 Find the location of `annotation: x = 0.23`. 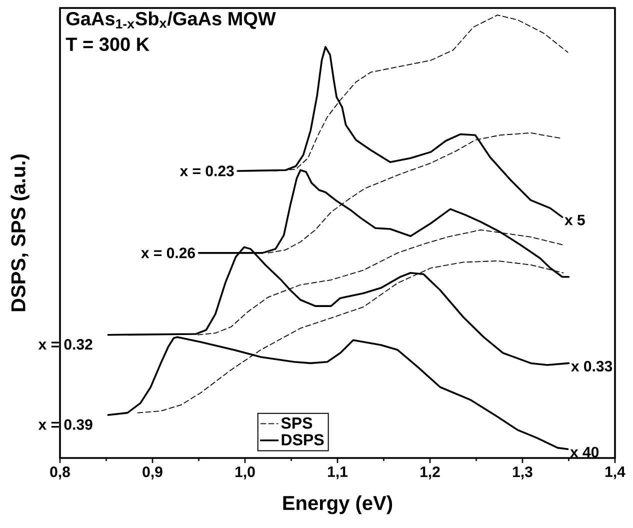

annotation: x = 0.23 is located at coordinates (207, 171).